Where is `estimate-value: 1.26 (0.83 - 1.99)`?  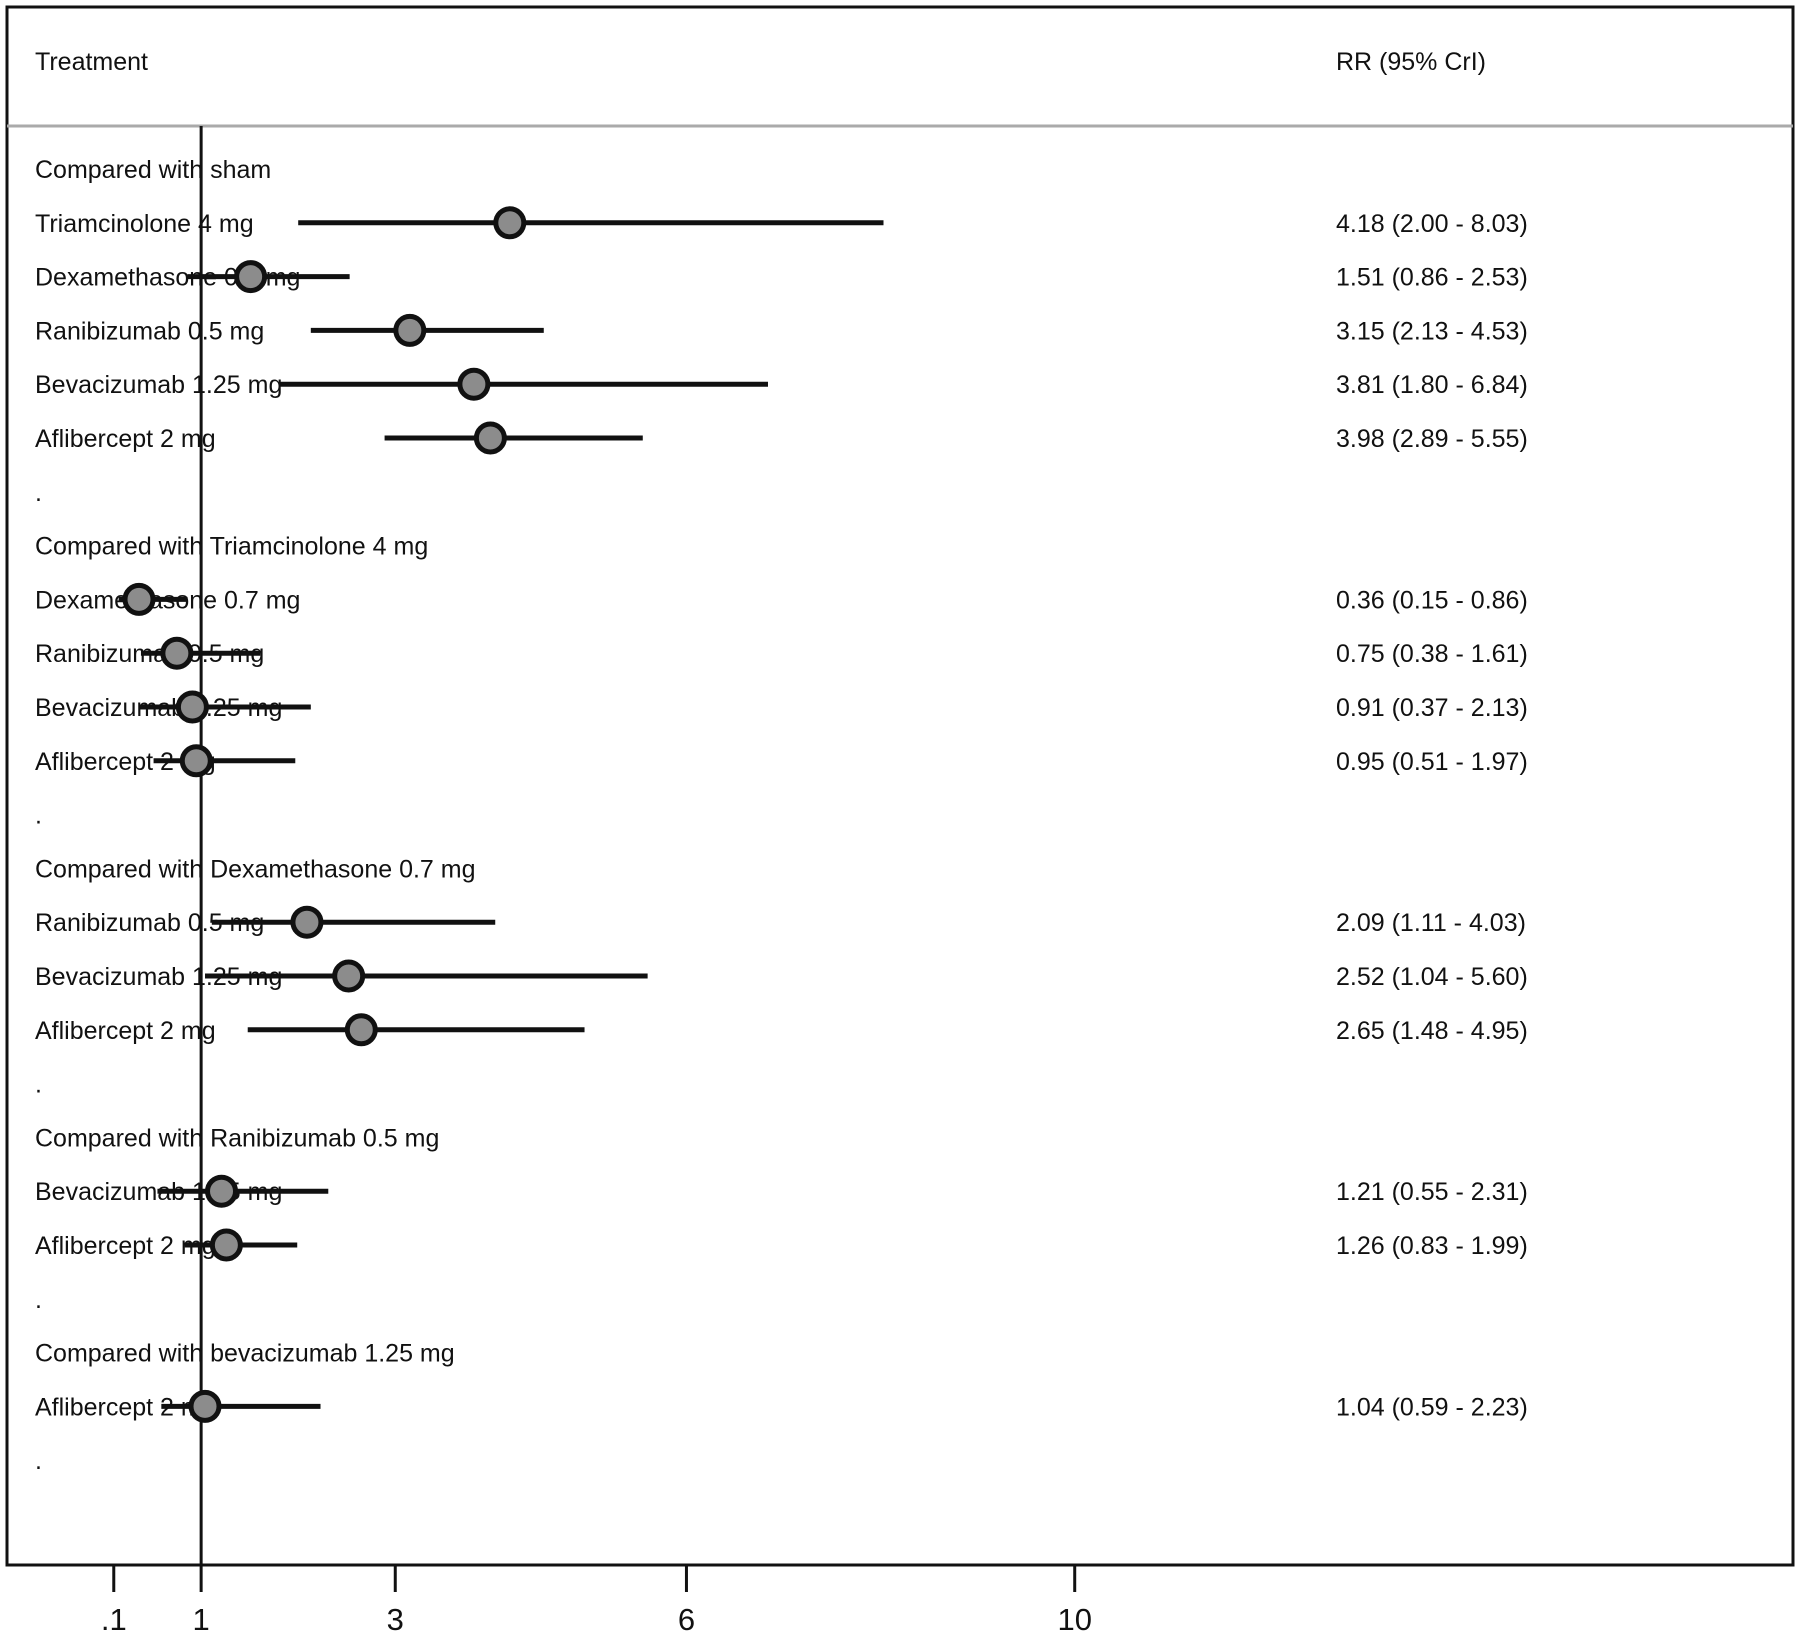
estimate-value: 1.26 (0.83 - 1.99) is located at coordinates (1432, 1246).